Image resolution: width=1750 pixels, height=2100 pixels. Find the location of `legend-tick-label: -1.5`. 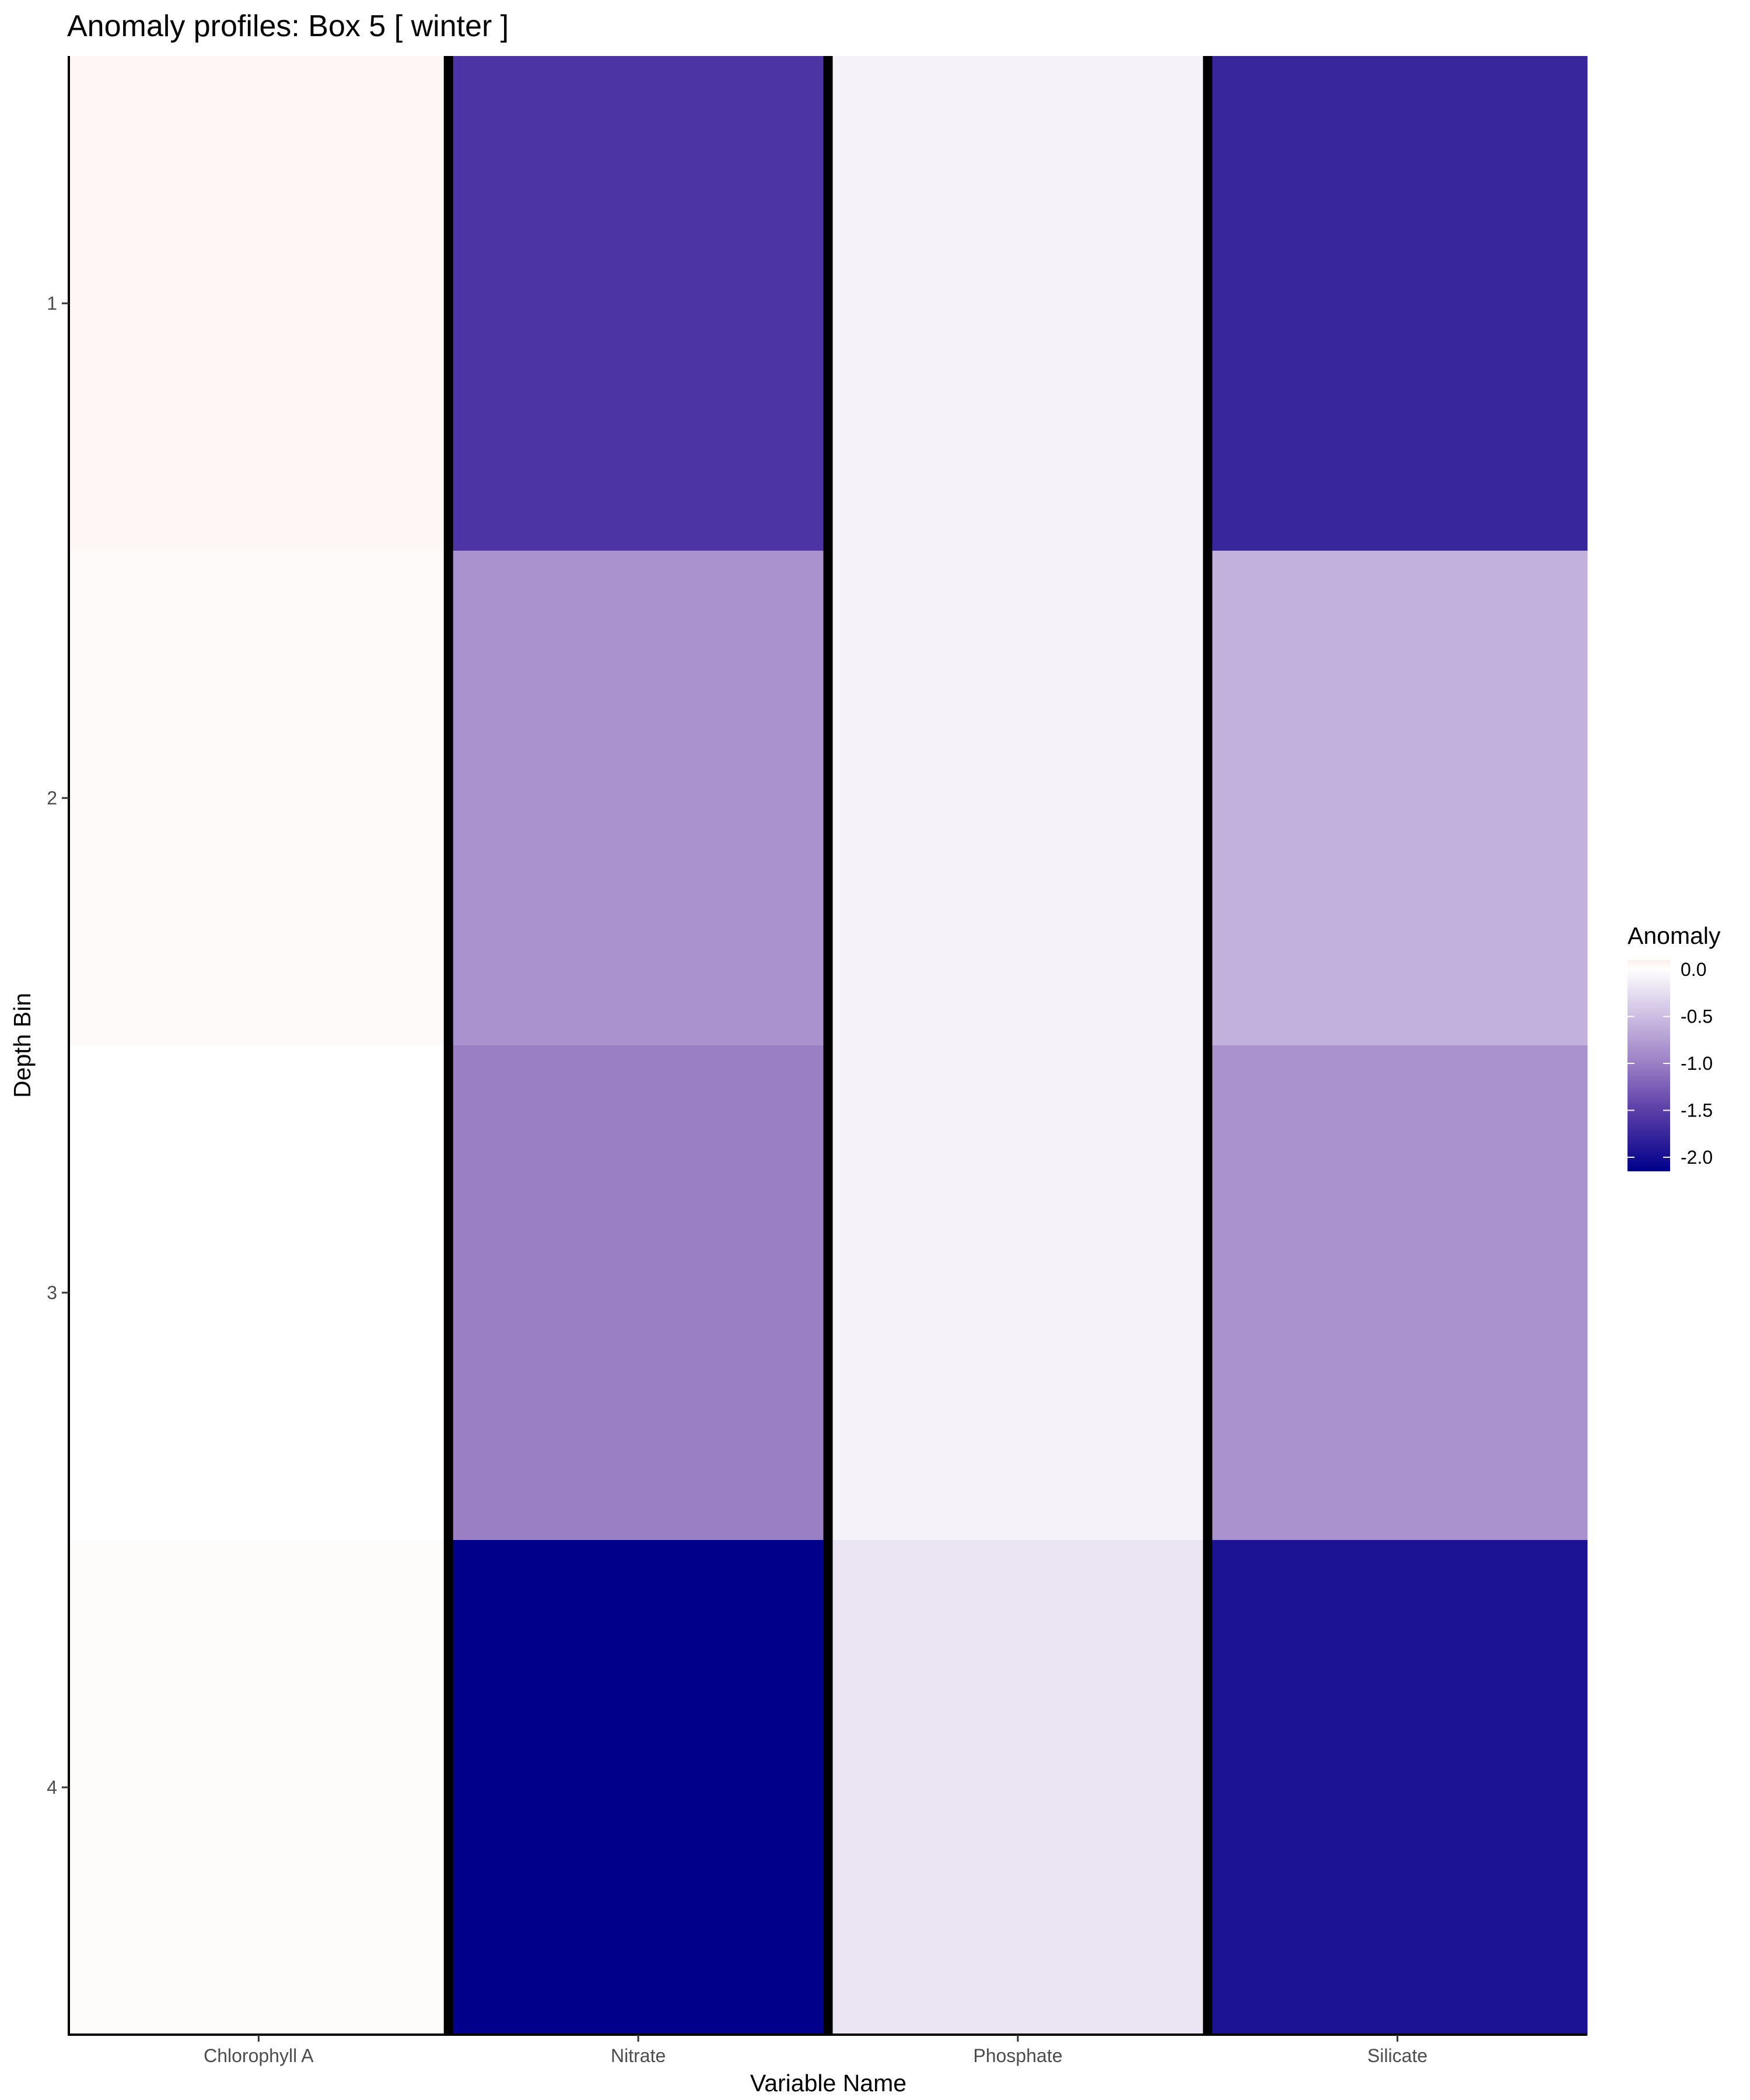

legend-tick-label: -1.5 is located at coordinates (1697, 1110).